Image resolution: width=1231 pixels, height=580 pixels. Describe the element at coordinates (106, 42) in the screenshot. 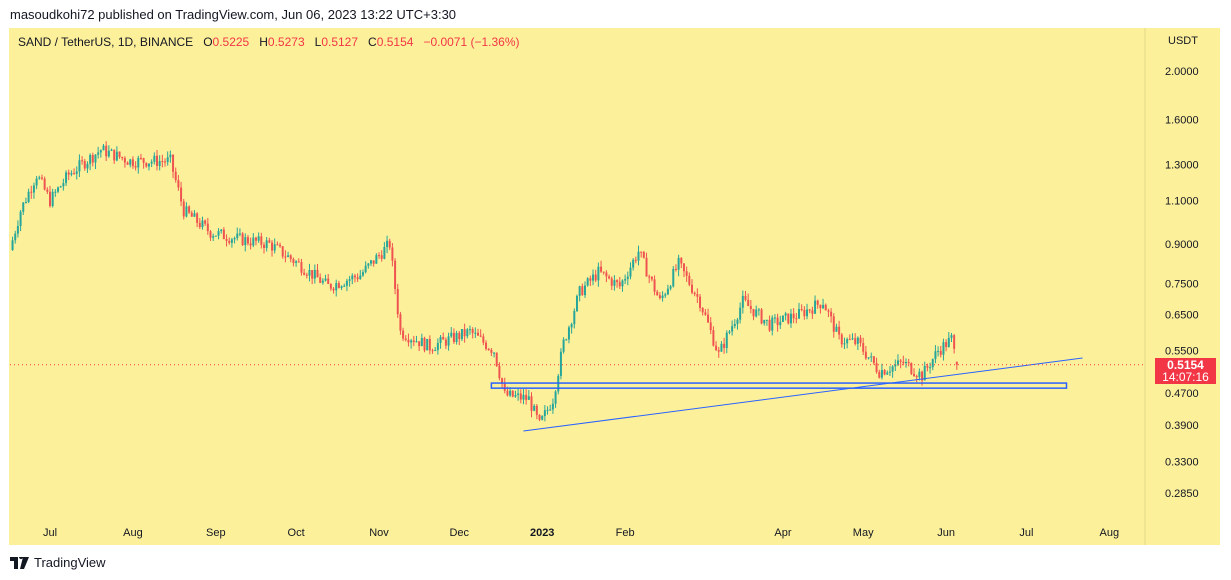

I see `symbol-title: SAND / TetherUS, 1D, BINANCE` at that location.